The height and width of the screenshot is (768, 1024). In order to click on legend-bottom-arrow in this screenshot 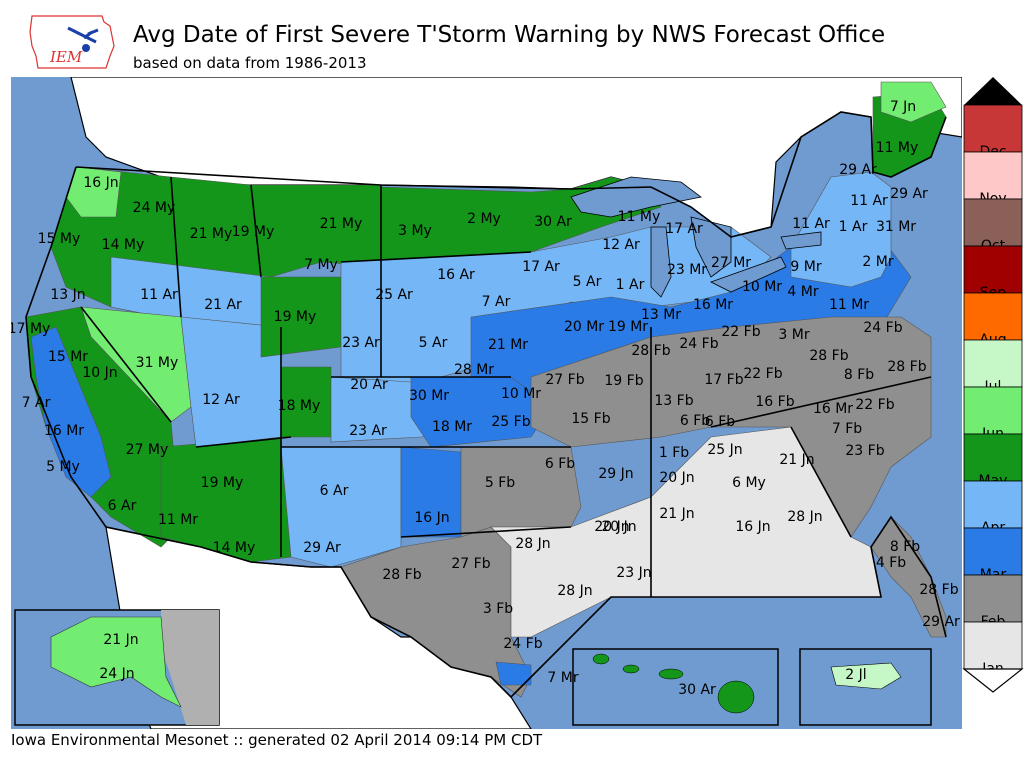, I will do `click(993, 680)`.